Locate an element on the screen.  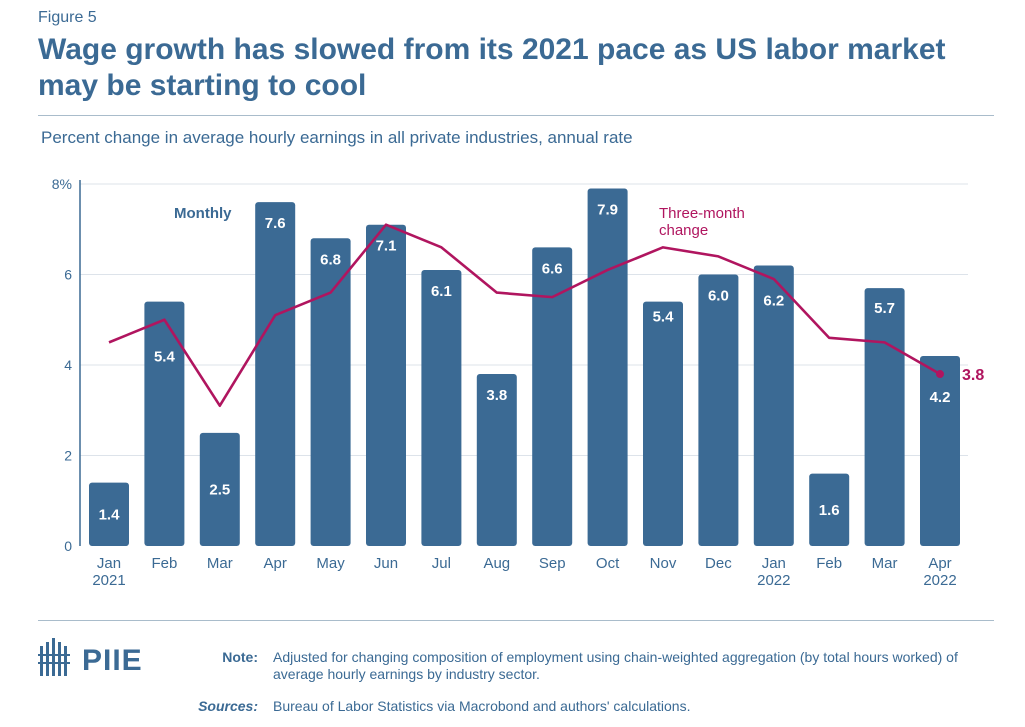
bar-value-label: 7.6 is located at coordinates (275, 223).